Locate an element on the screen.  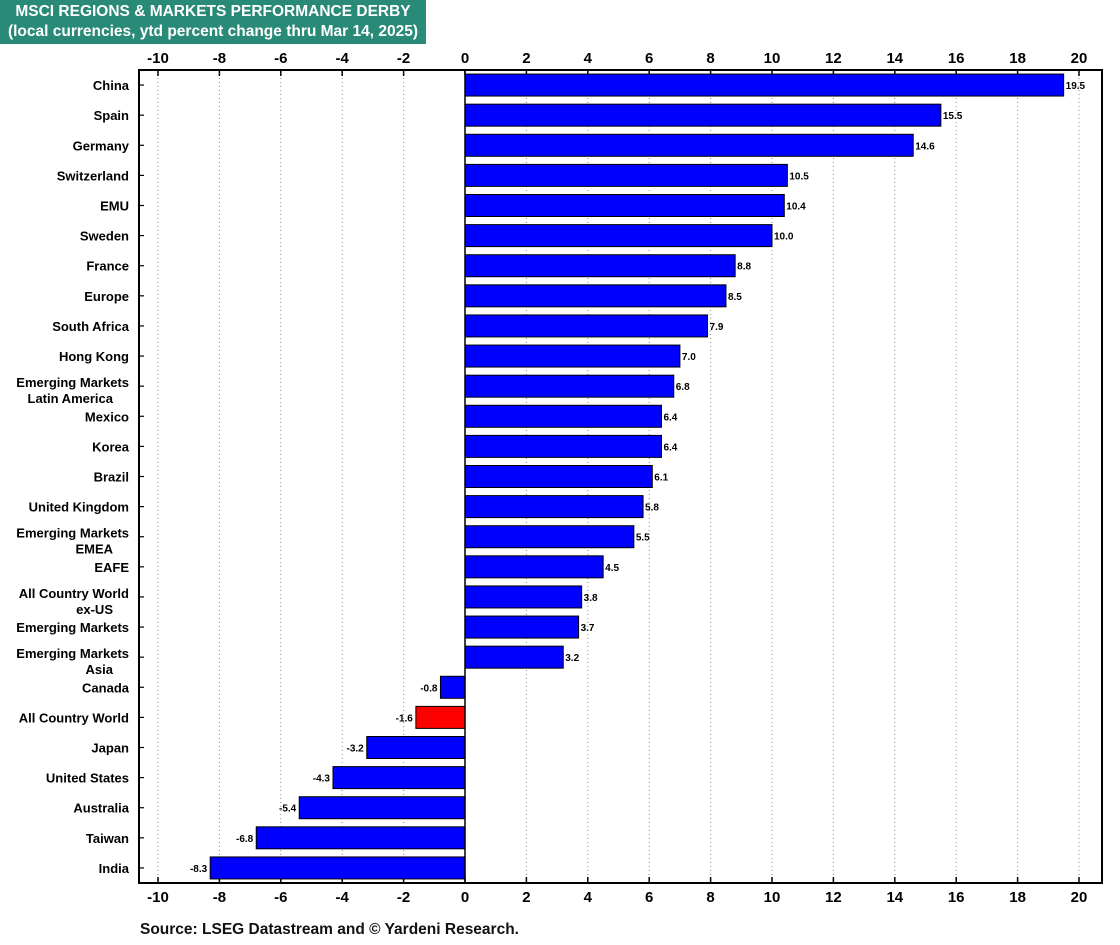
x-tick-label-bottom: 16 is located at coordinates (956, 897).